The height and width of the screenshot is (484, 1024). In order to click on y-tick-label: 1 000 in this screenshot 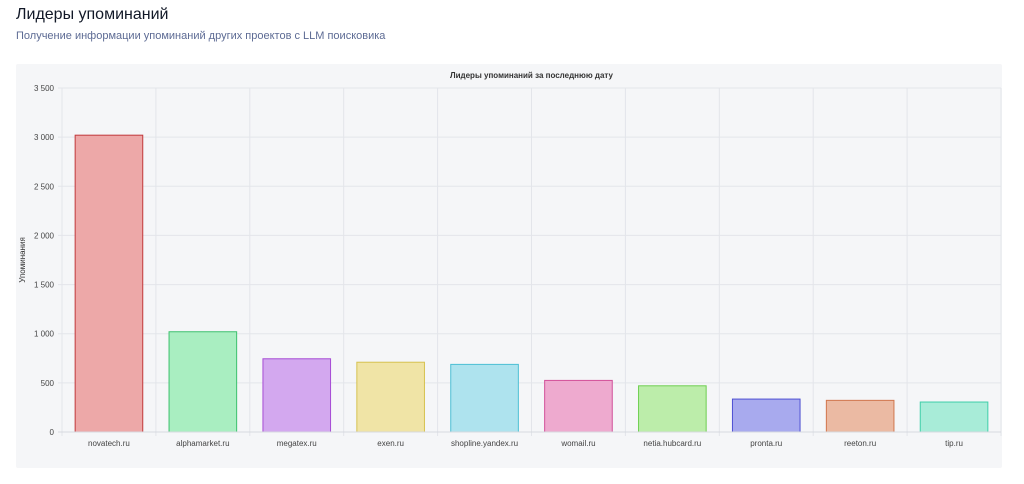, I will do `click(44, 334)`.